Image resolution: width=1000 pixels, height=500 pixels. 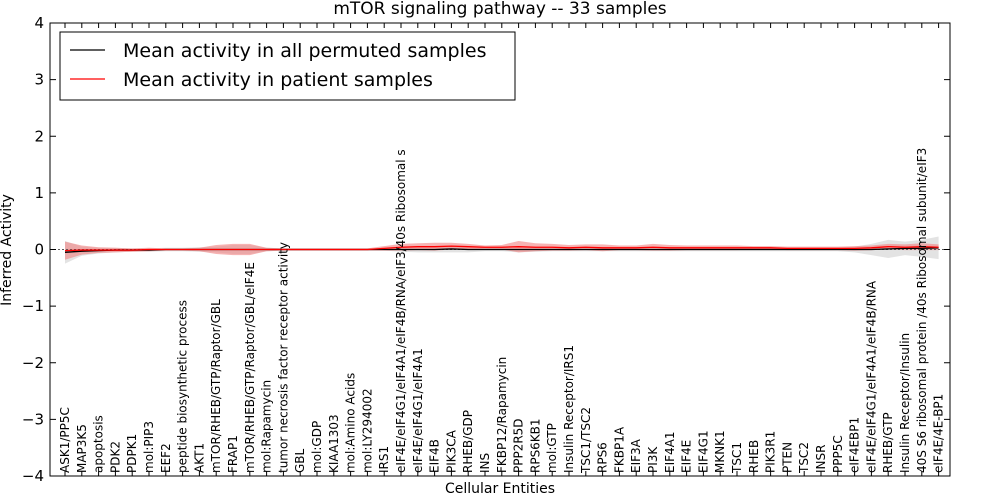 What do you see at coordinates (216, 386) in the screenshot?
I see `x-tick-label: mTOR/RHEB/GTP/Raptor/GBL` at bounding box center [216, 386].